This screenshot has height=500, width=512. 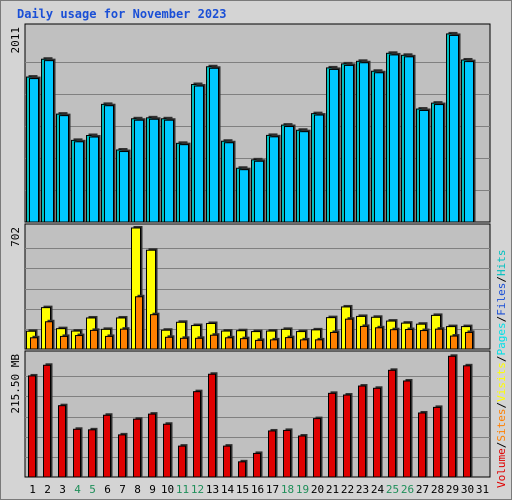 I want to click on day-label: 21, so click(x=332, y=489).